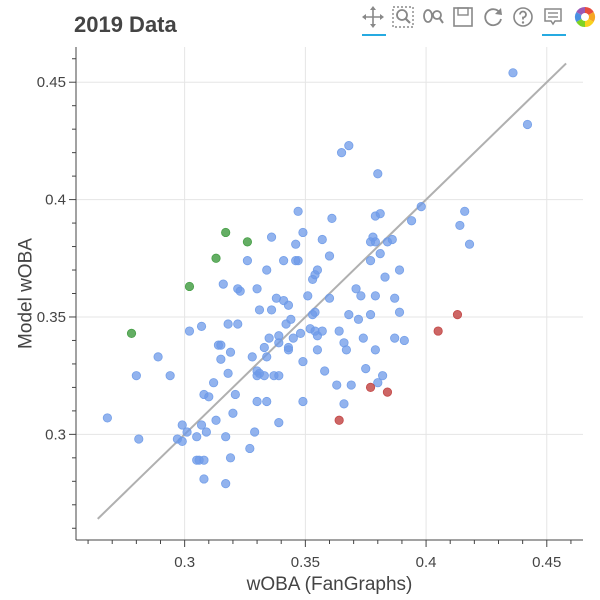 This screenshot has width=600, height=600. I want to click on x-tick-label: 0.45, so click(546, 562).